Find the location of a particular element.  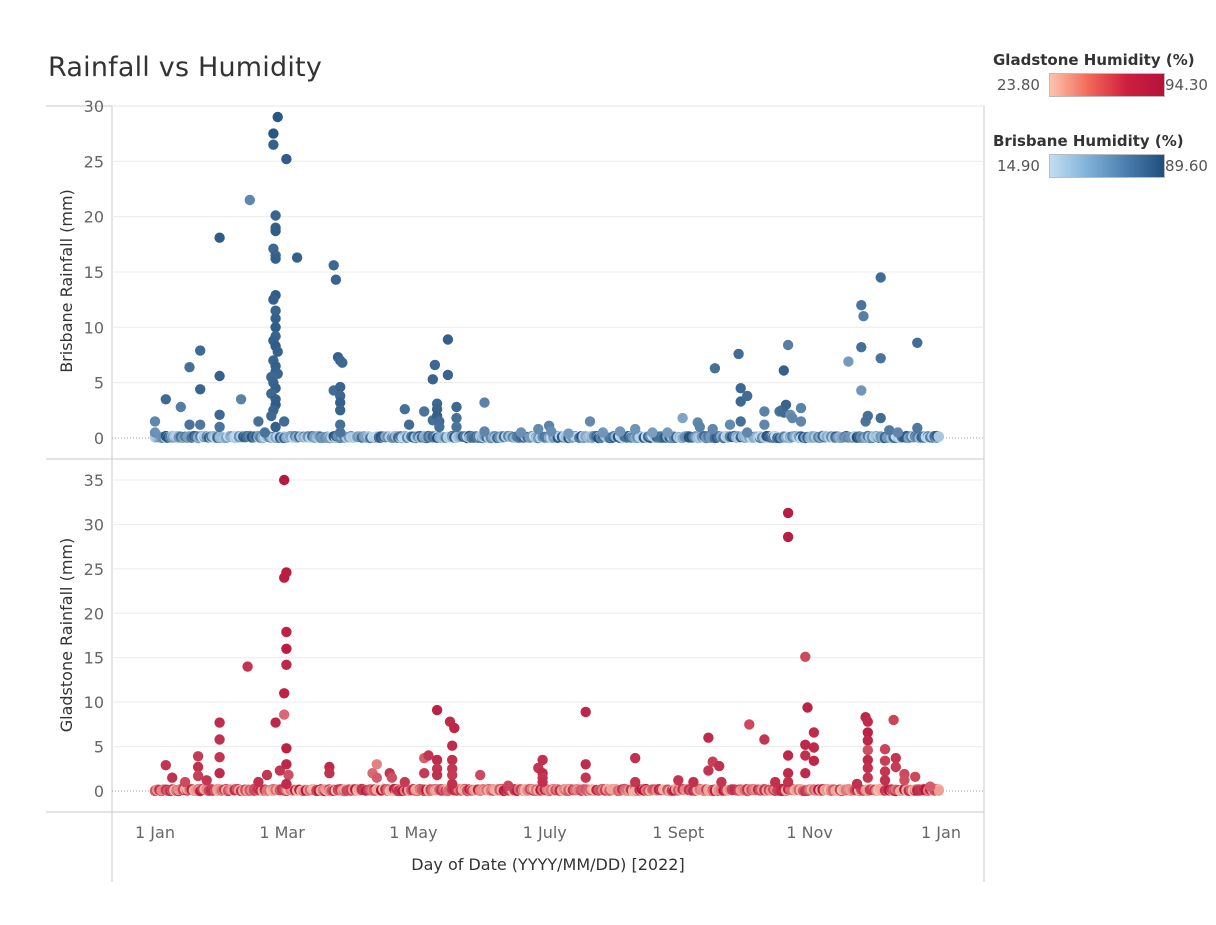

x-tick-label: 1 Sept is located at coordinates (678, 832).